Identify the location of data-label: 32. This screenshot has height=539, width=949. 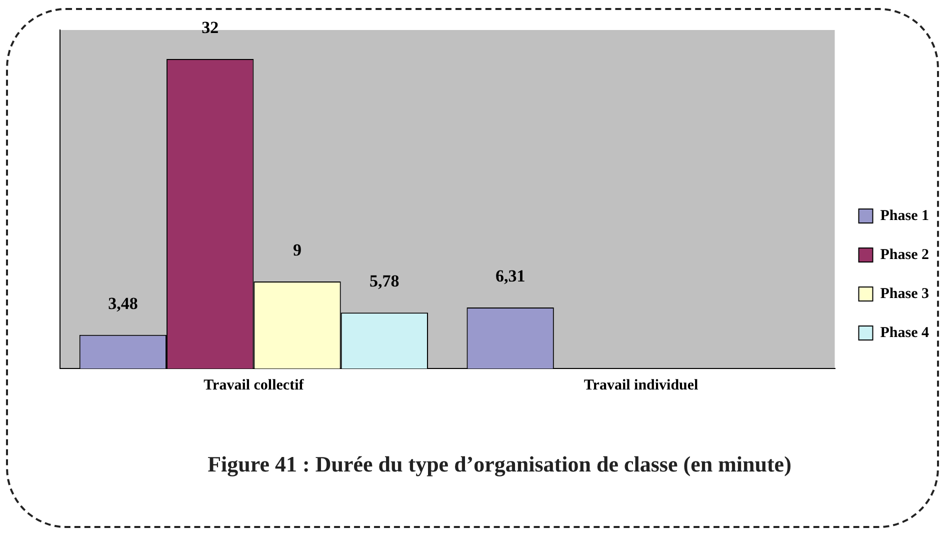
(210, 27).